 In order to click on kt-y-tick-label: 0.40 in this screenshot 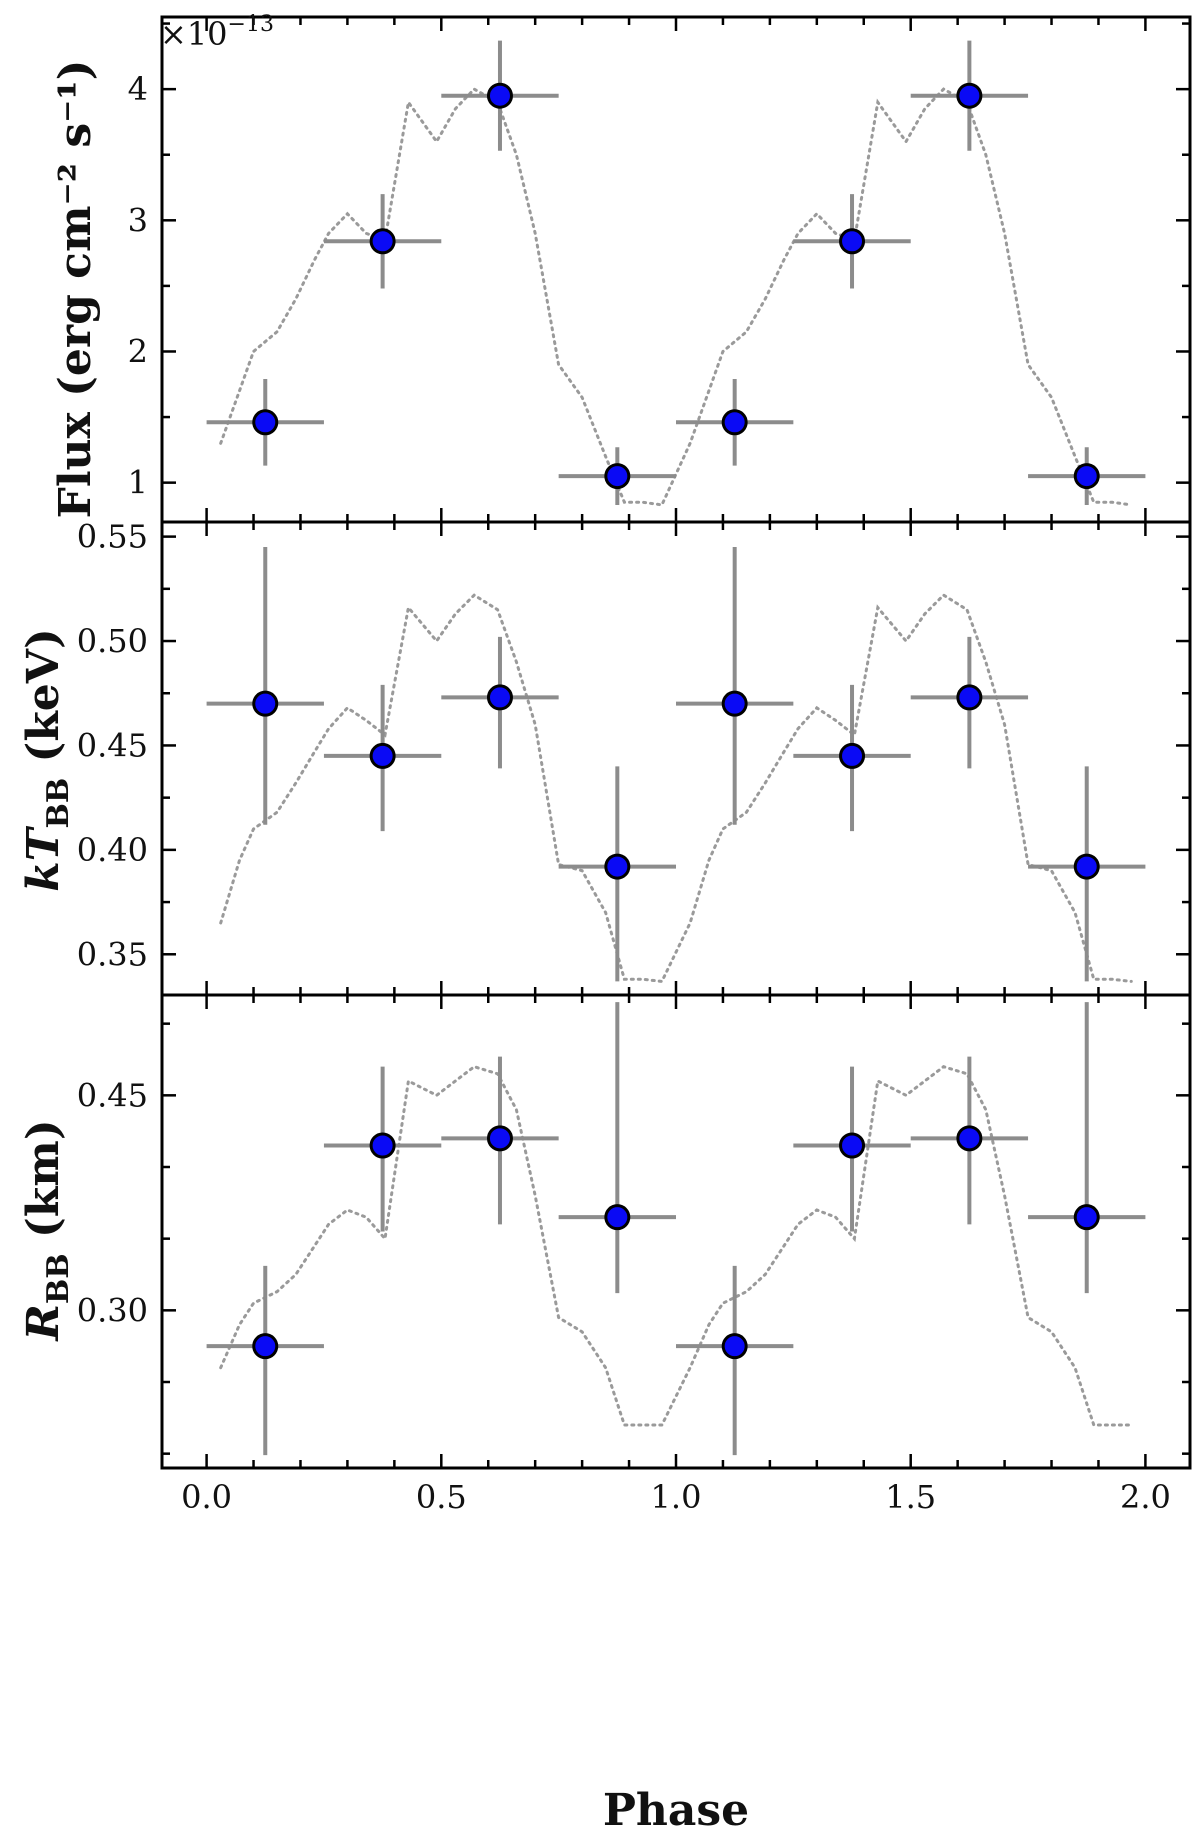, I will do `click(112, 850)`.